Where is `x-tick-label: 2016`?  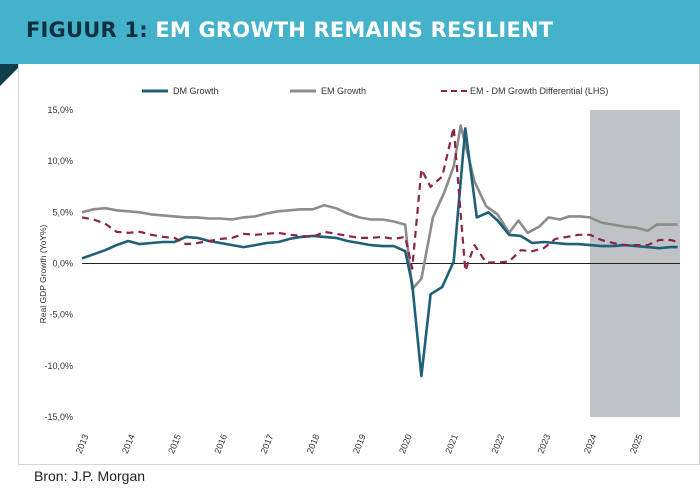
x-tick-label: 2016 is located at coordinates (220, 444).